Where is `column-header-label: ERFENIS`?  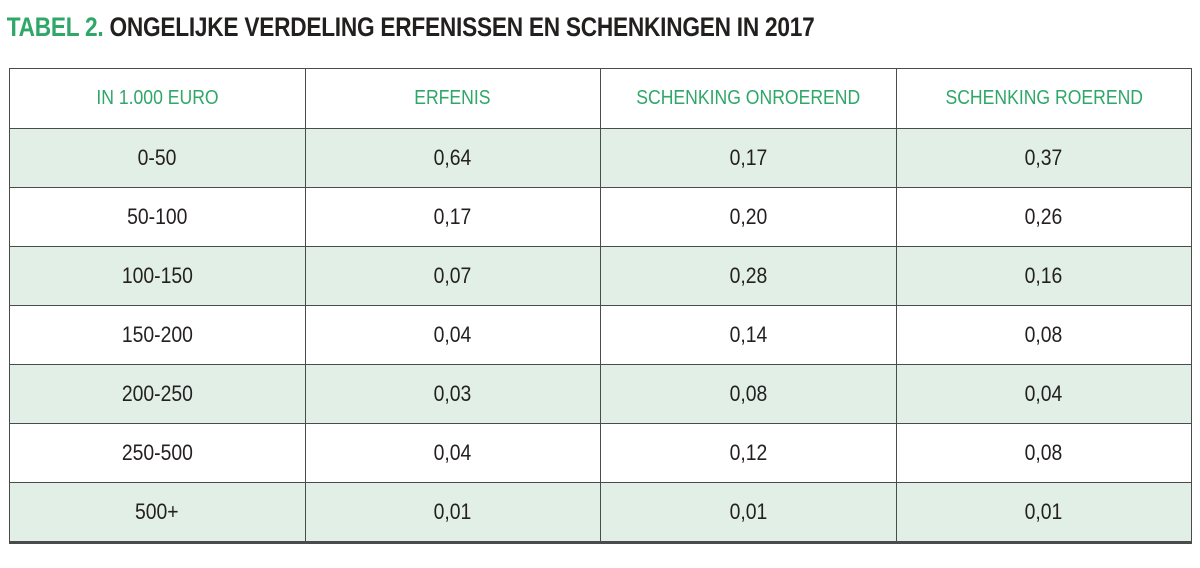
column-header-label: ERFENIS is located at coordinates (452, 98).